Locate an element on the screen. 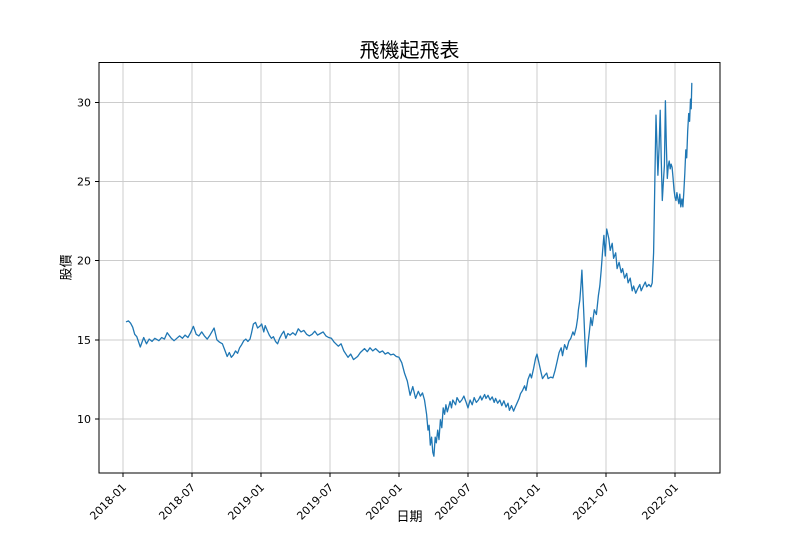 The width and height of the screenshot is (800, 533). chart-title: 飛機起飛表 is located at coordinates (409, 50).